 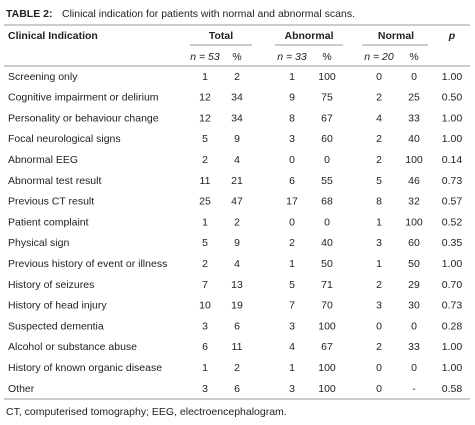 What do you see at coordinates (452, 243) in the screenshot?
I see `cell: 0.35` at bounding box center [452, 243].